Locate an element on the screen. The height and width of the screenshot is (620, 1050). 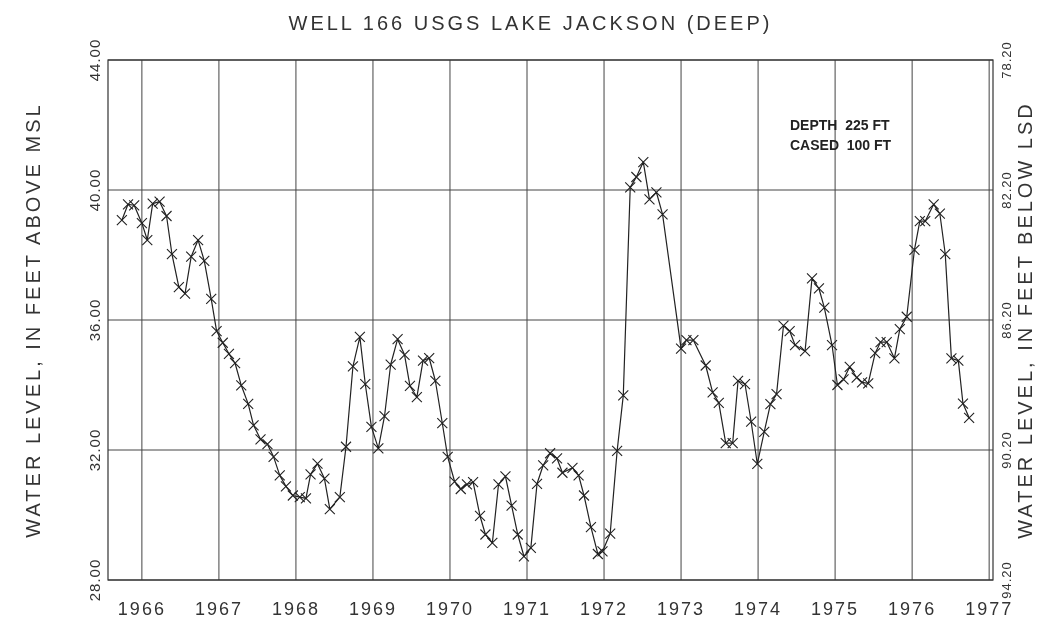
annotation: CASED 100 FT is located at coordinates (841, 145).